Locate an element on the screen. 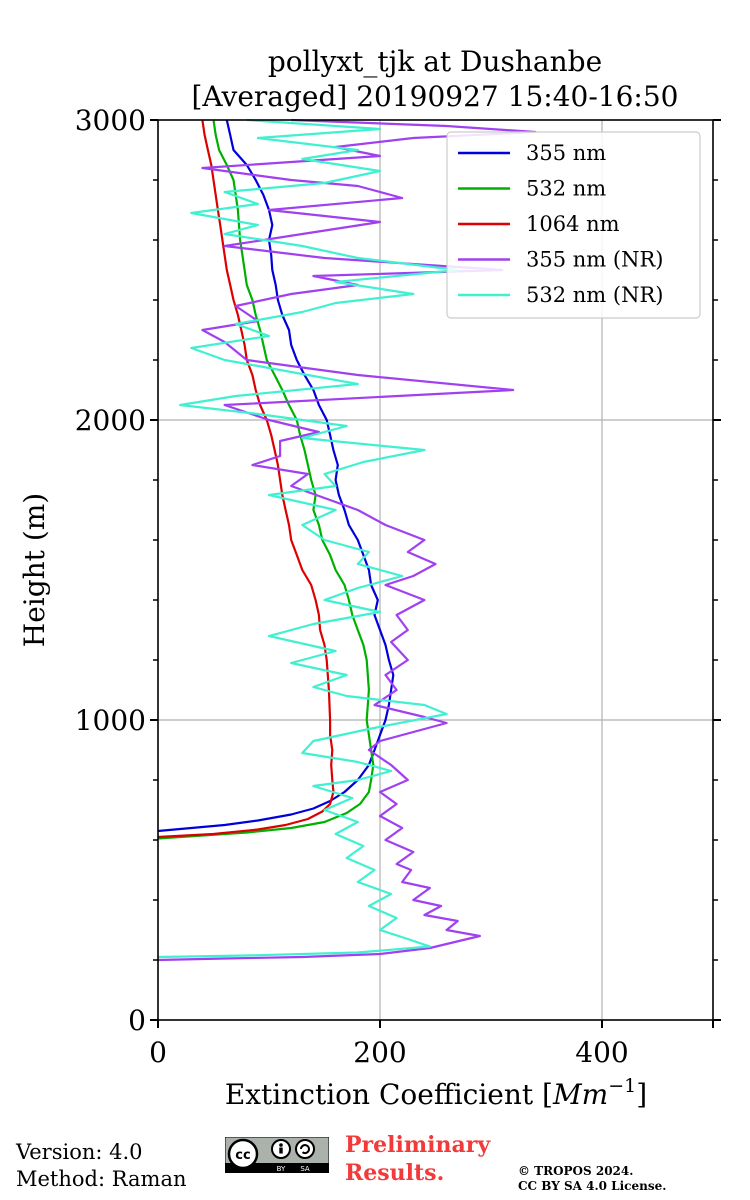 The height and width of the screenshot is (1200, 750). x-axis-label: Extinction Coefficient [Mm−1] is located at coordinates (436, 1093).